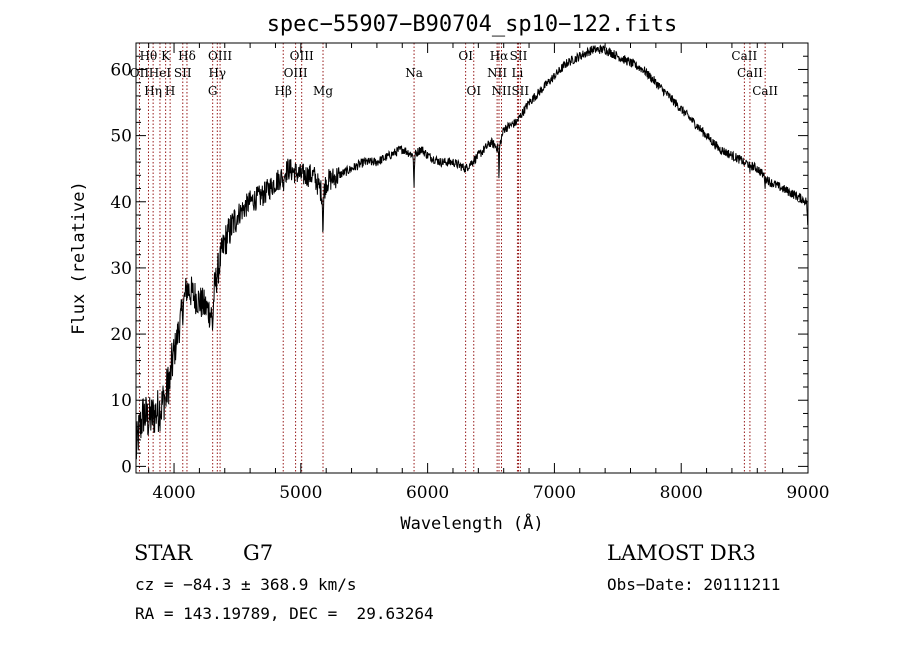 The height and width of the screenshot is (649, 900). I want to click on line-label-25: SII, so click(520, 91).